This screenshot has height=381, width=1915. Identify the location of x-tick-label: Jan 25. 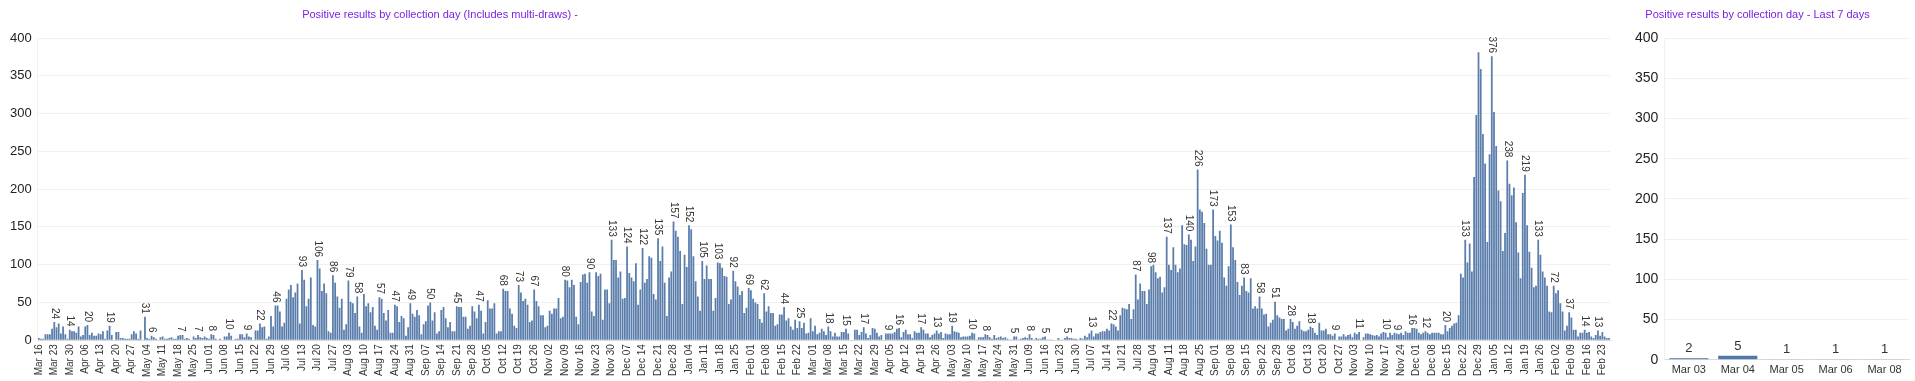
(735, 359).